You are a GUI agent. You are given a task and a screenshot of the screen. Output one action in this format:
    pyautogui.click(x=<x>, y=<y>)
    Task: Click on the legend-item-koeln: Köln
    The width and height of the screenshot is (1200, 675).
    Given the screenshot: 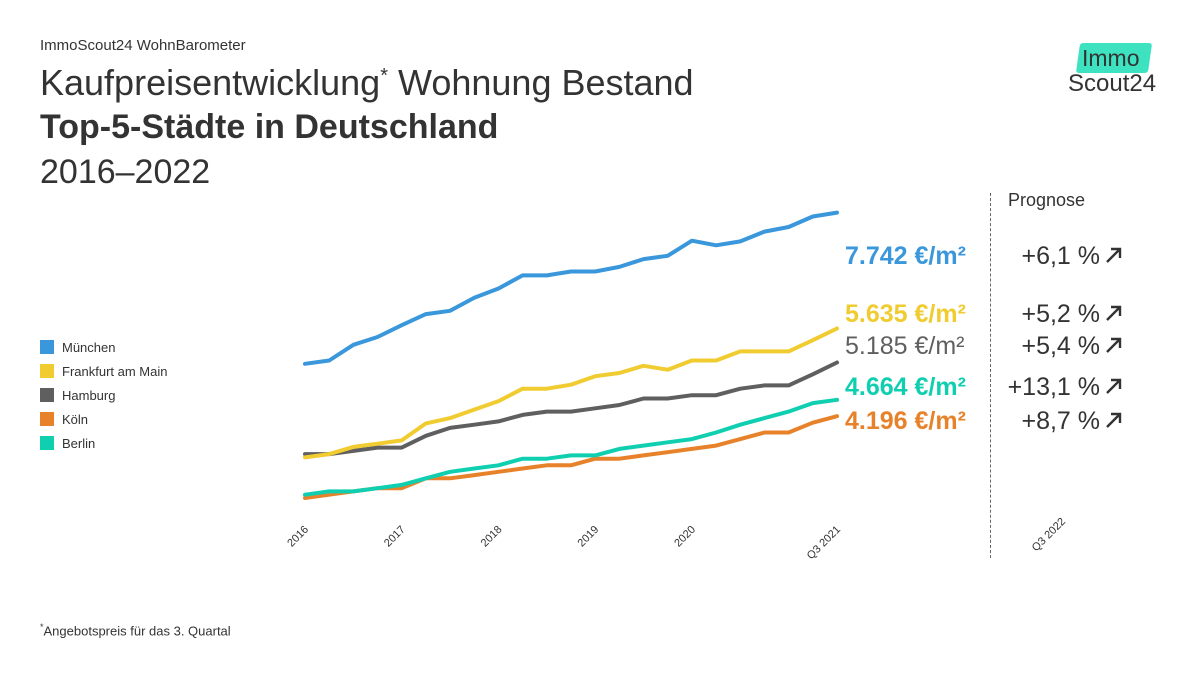 What is the action you would take?
    pyautogui.click(x=103, y=419)
    